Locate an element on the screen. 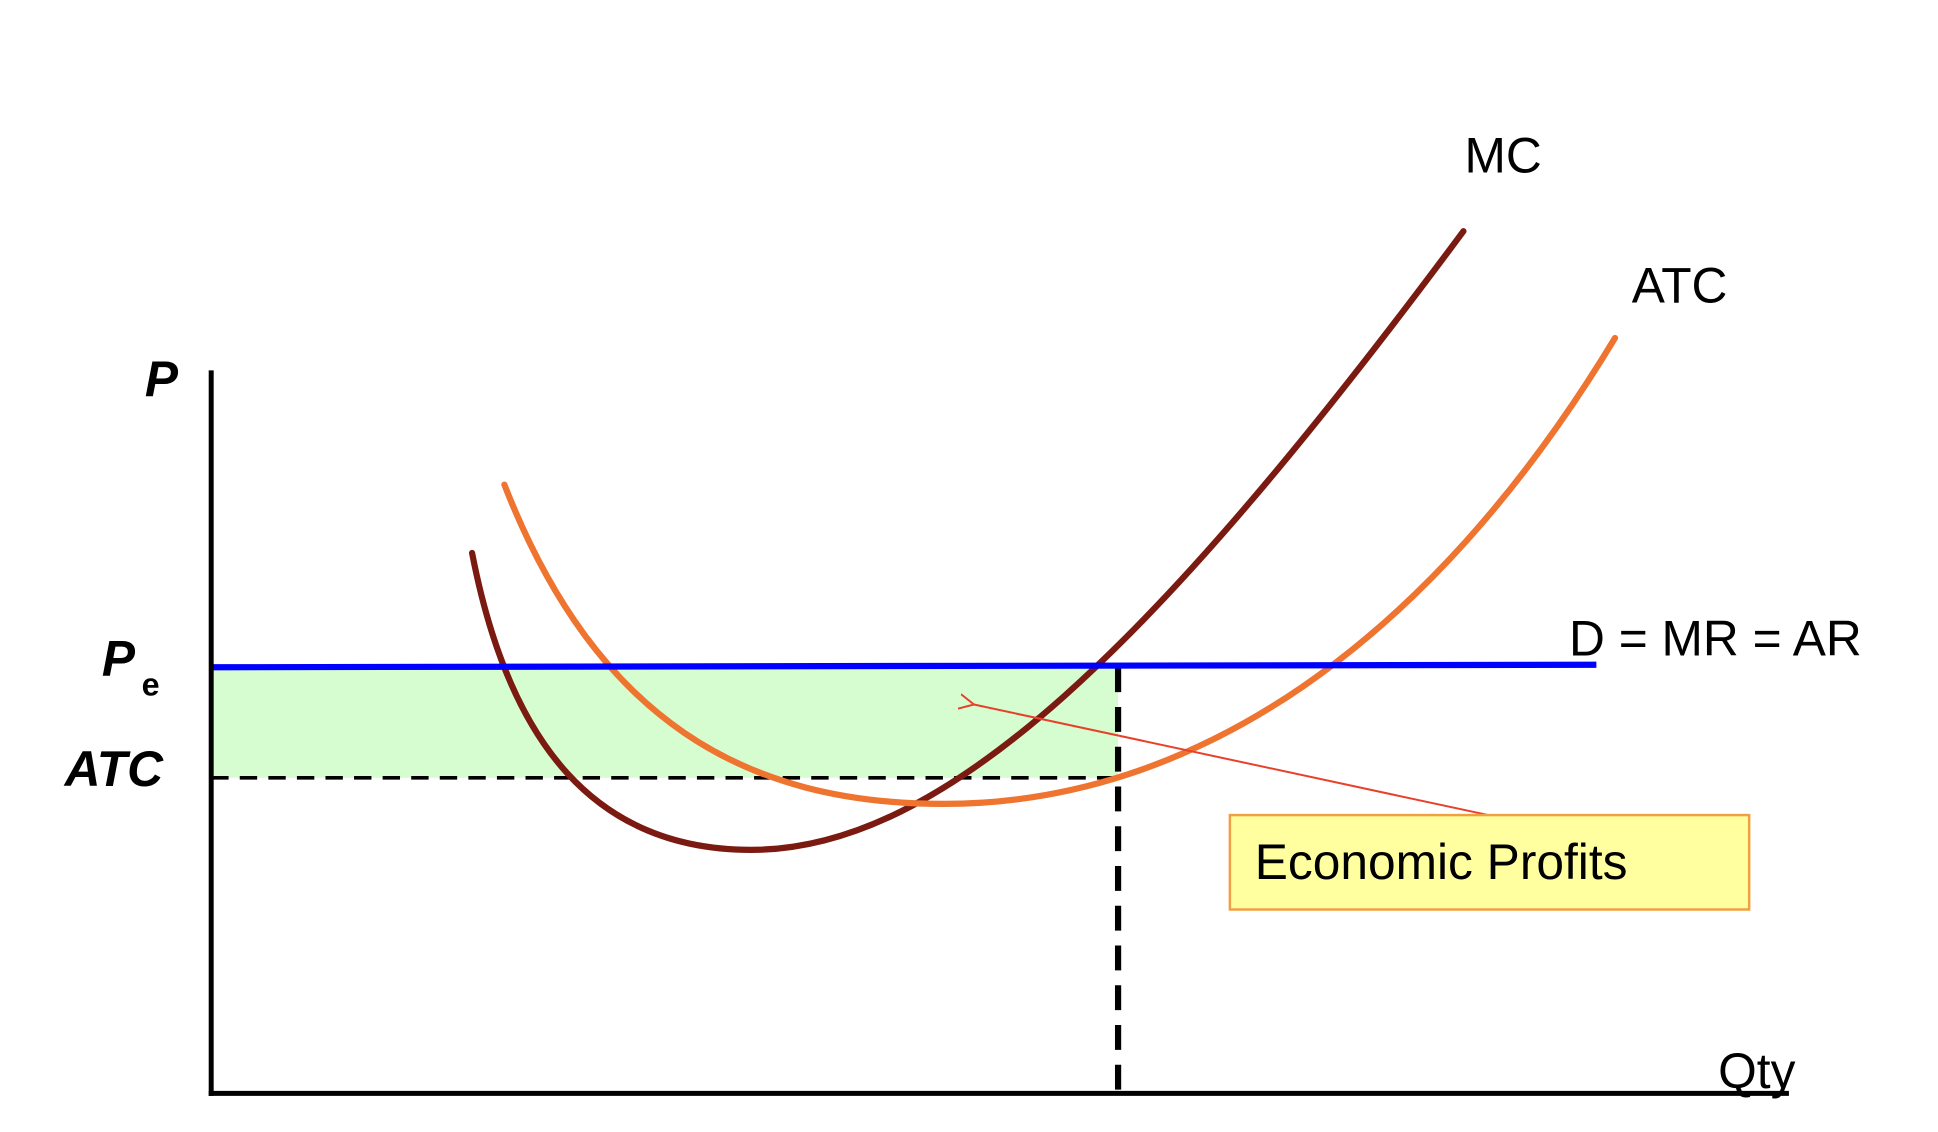 The image size is (1938, 1132). x-axis-label: Qty is located at coordinates (1756, 1071).